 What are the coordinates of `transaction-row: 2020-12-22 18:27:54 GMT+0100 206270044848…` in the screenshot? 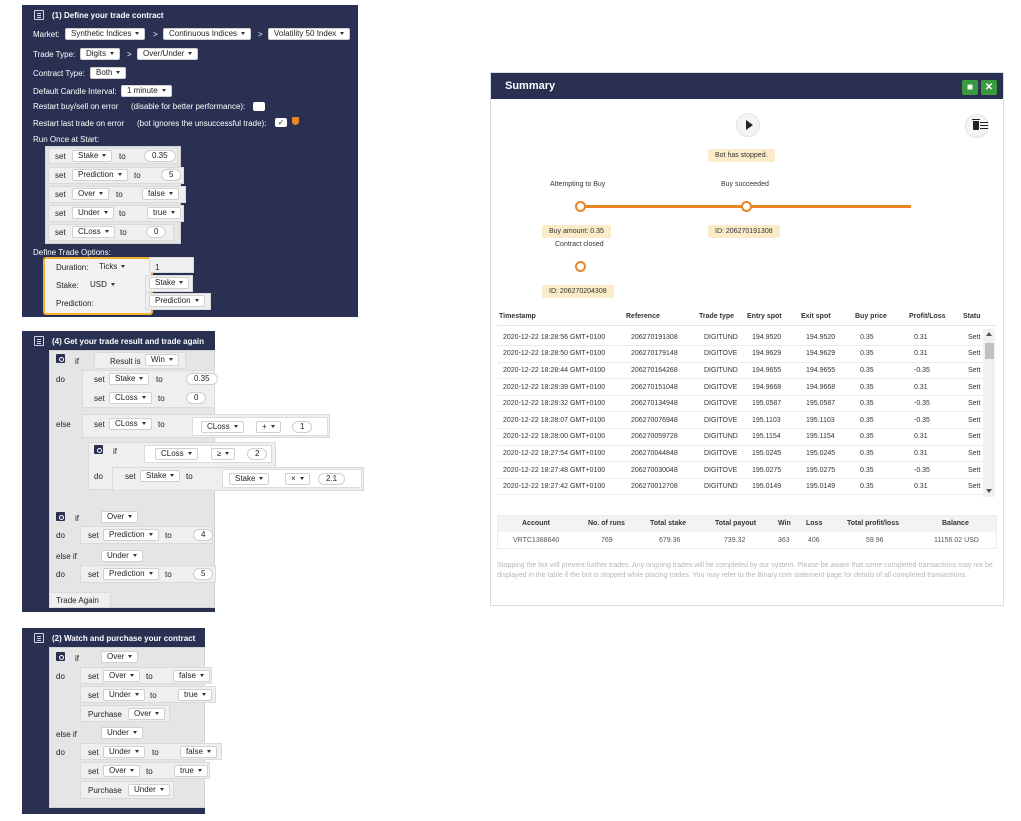 It's located at (740, 454).